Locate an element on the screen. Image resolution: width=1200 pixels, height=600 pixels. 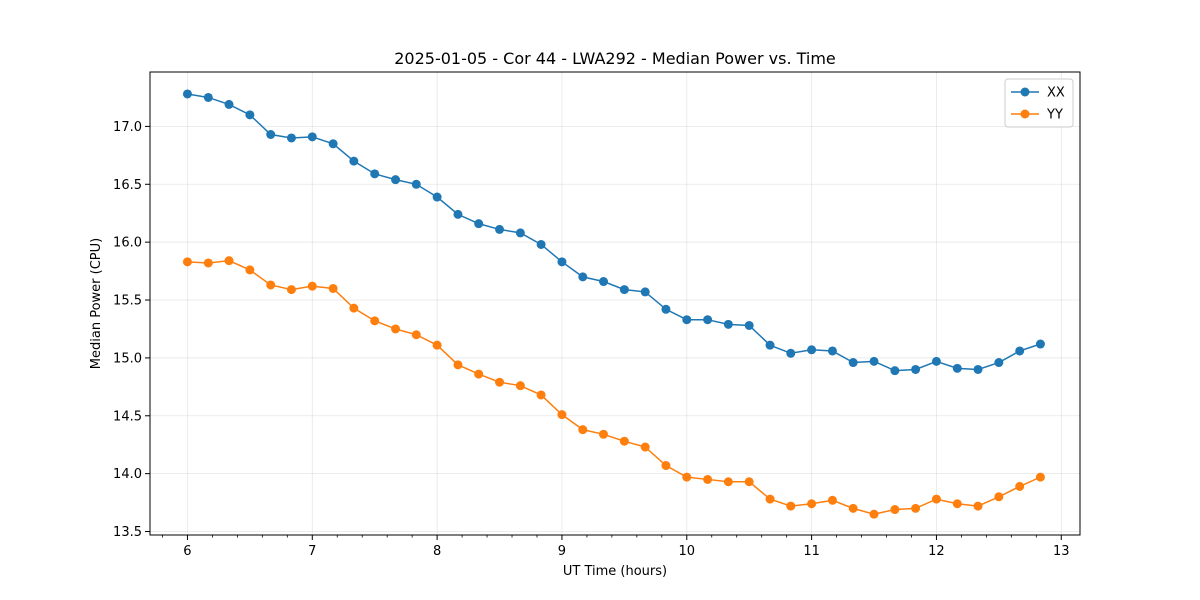
x-axis-label: UT Time (hours) is located at coordinates (615, 571).